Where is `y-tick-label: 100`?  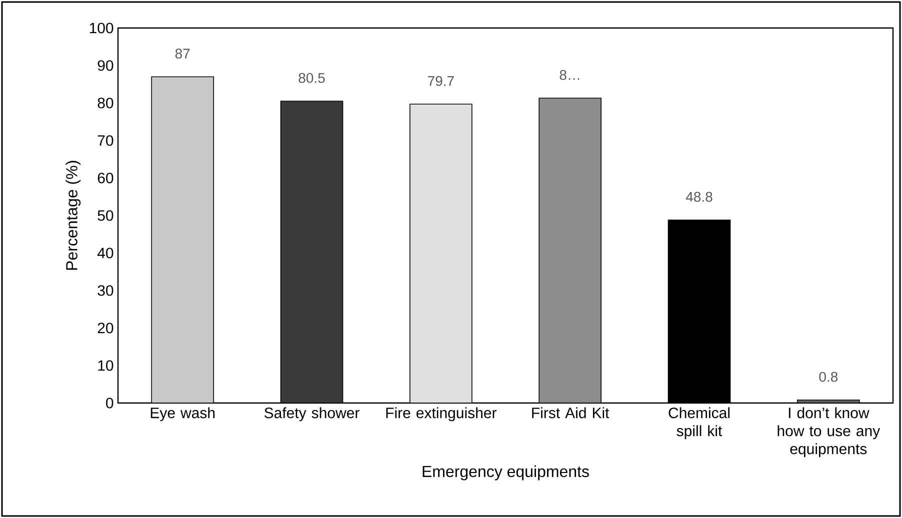 y-tick-label: 100 is located at coordinates (102, 28).